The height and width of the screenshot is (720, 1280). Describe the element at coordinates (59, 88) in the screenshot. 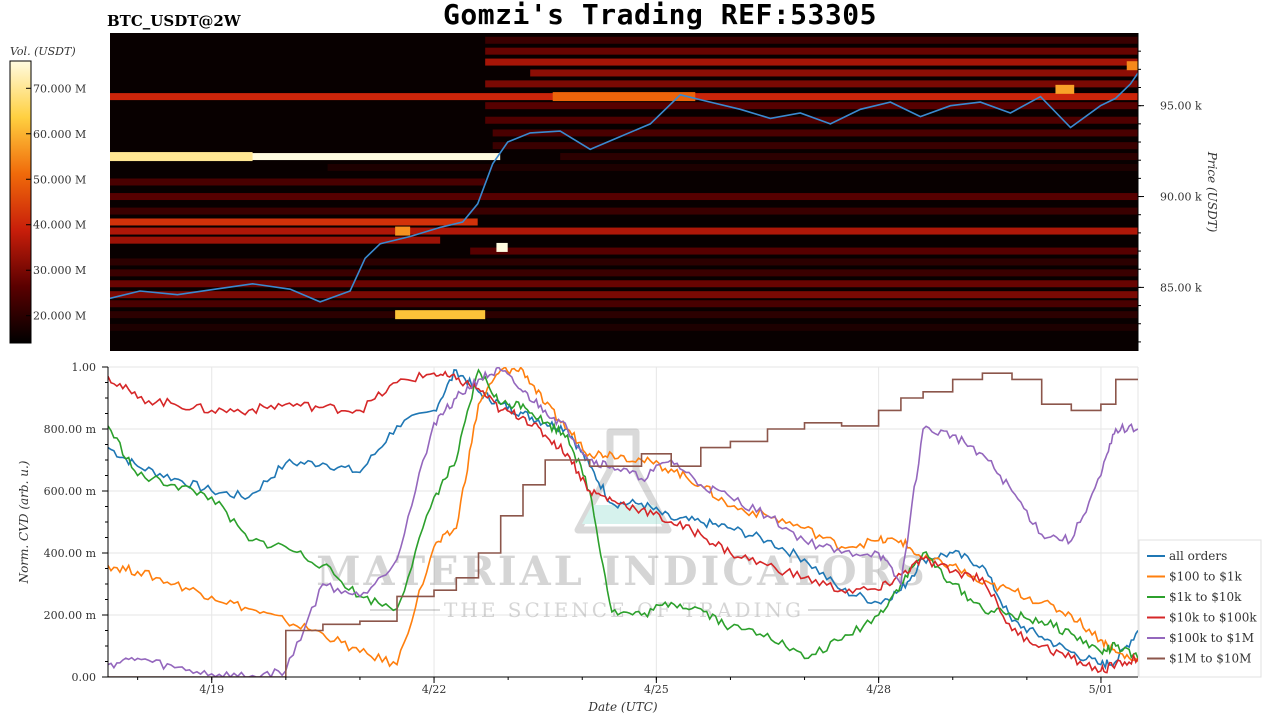

I see `colorbar-tick-label: 70.000 M` at that location.